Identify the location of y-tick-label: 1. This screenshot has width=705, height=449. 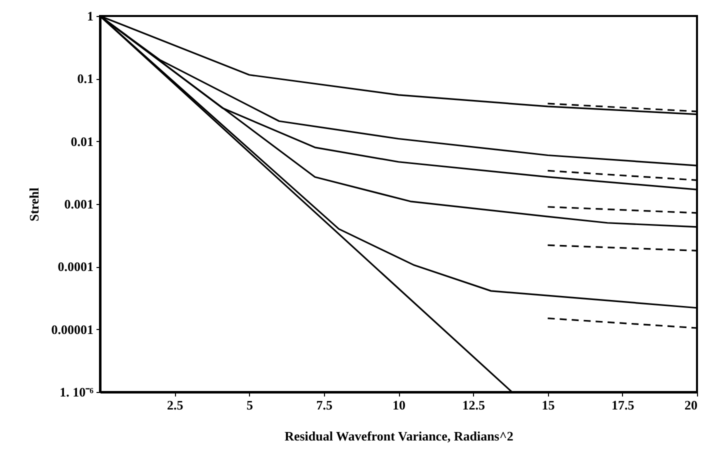
(90, 16).